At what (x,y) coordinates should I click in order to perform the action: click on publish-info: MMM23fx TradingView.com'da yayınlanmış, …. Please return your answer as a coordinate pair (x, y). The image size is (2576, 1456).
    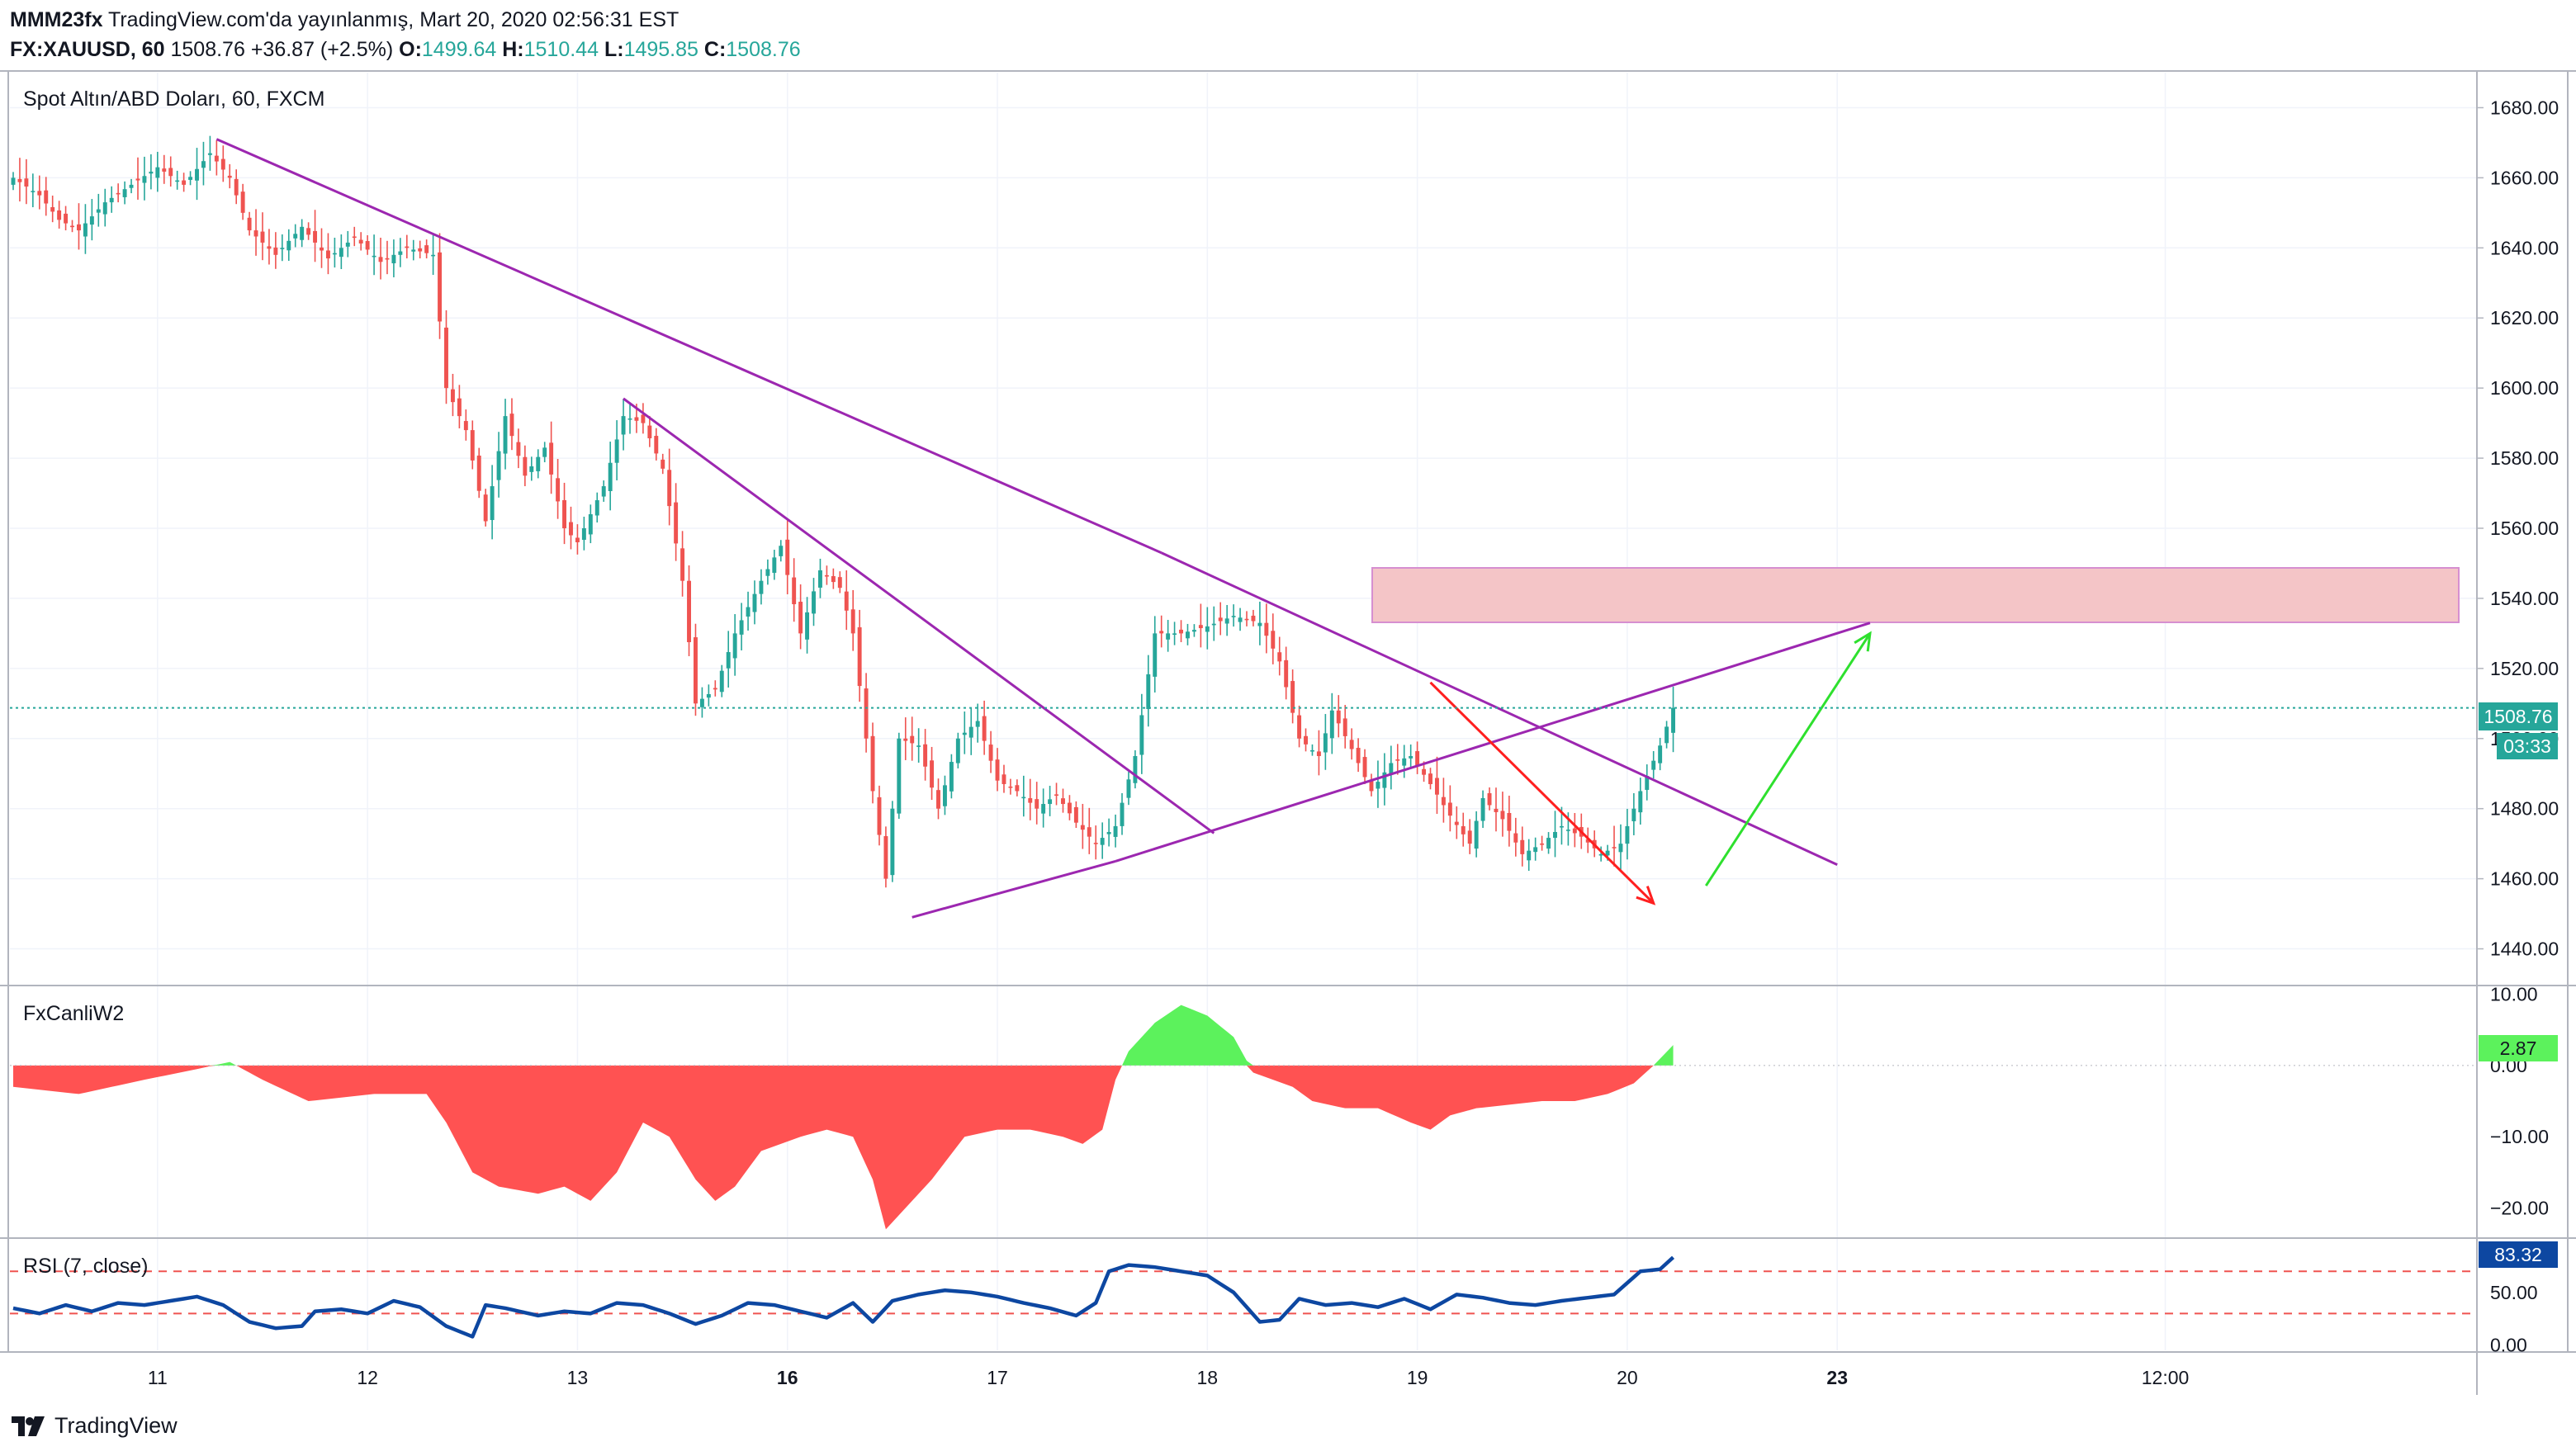
    Looking at the image, I should click on (405, 20).